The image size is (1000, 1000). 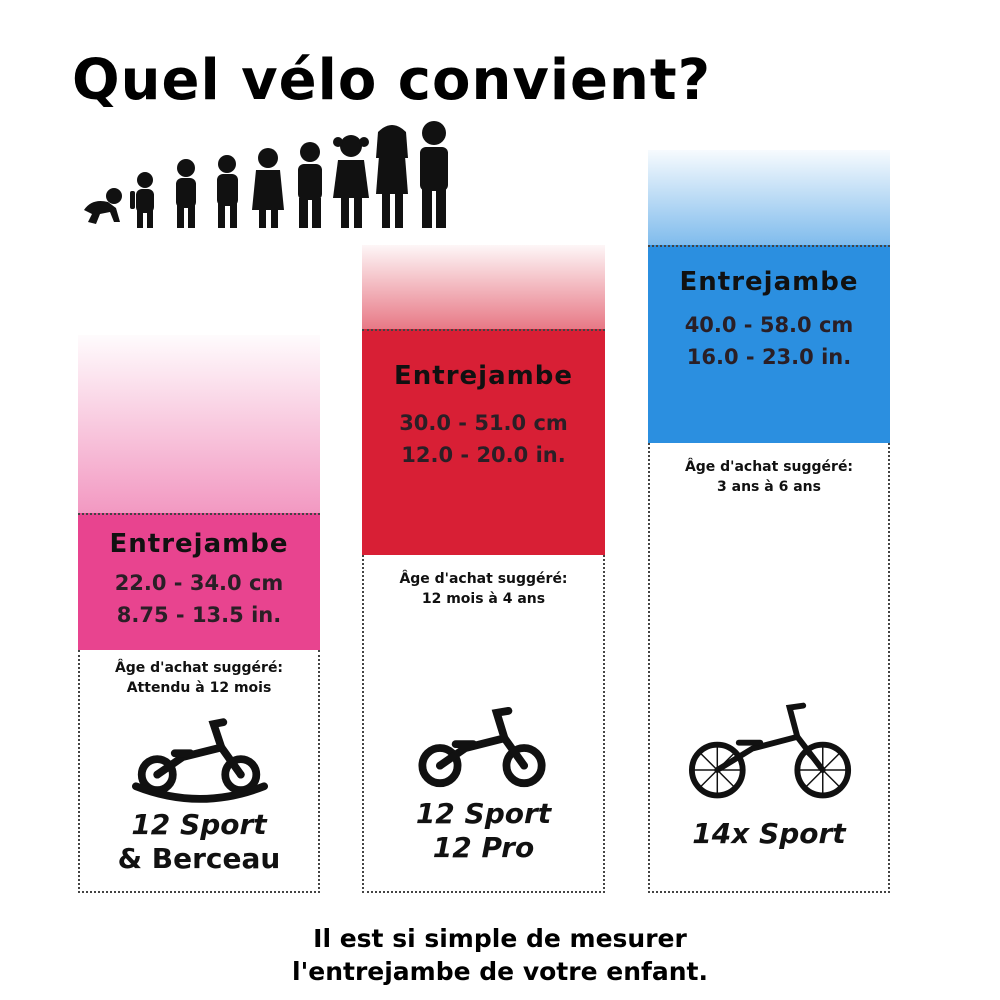 I want to click on model-line-2: 12 Pro, so click(x=483, y=847).